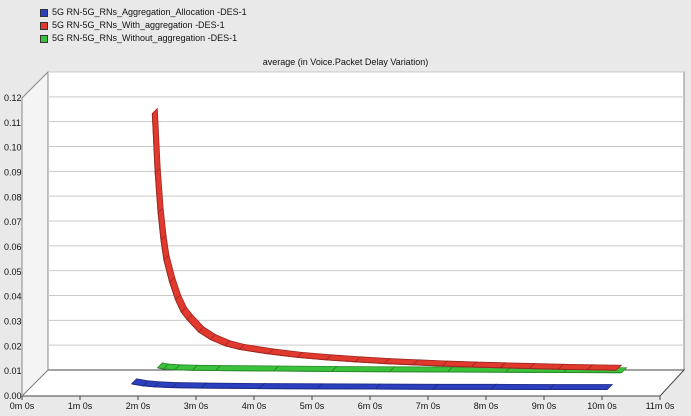 The width and height of the screenshot is (691, 416). Describe the element at coordinates (35, 234) in the screenshot. I see `plot-left-wall` at that location.